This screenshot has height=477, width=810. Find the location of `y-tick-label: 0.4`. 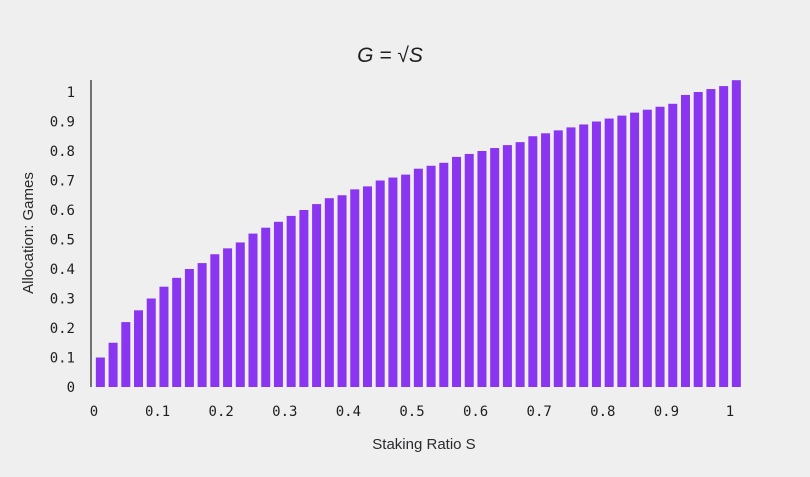

y-tick-label: 0.4 is located at coordinates (62, 270).